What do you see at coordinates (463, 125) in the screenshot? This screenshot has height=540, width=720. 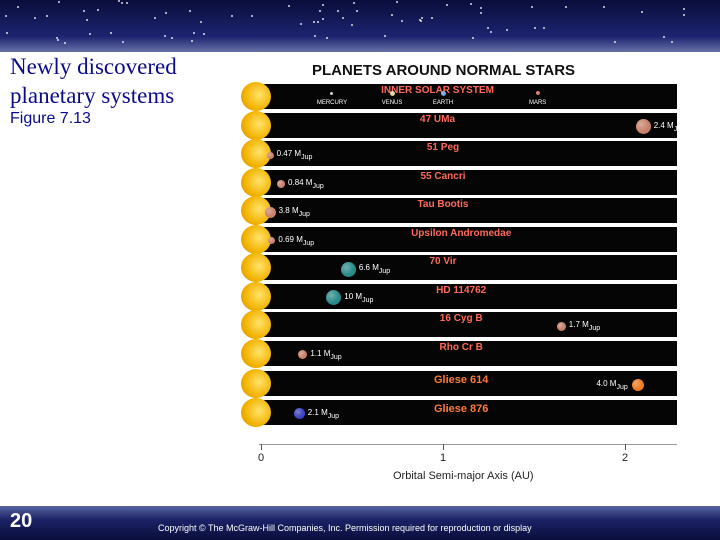 I see `system-row: 47 UMa 2.4 MJup` at bounding box center [463, 125].